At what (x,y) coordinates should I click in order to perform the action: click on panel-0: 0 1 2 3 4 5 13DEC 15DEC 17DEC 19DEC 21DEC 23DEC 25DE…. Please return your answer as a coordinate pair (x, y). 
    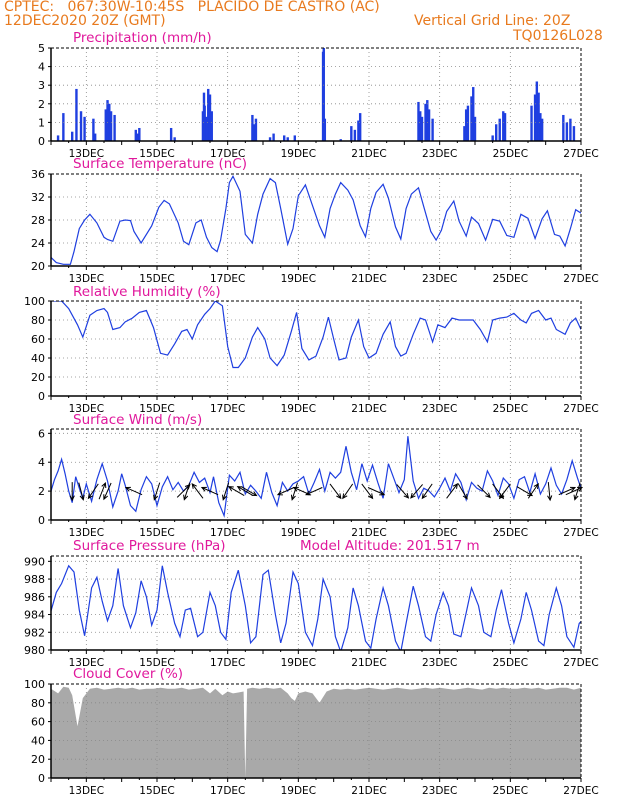
    Looking at the image, I should click on (318, 95).